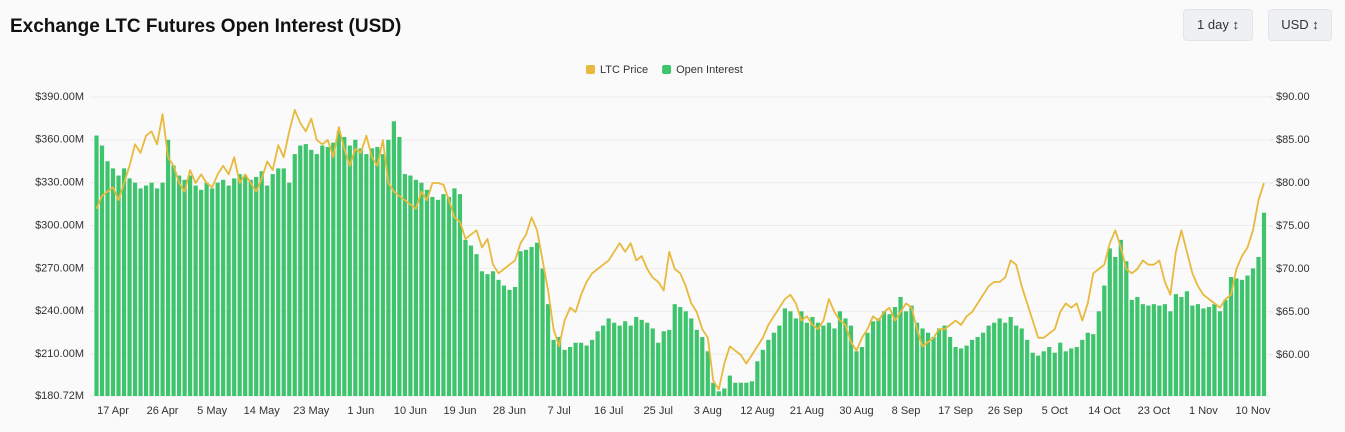 The height and width of the screenshot is (432, 1345). I want to click on legend-label: Open Interest, so click(709, 70).